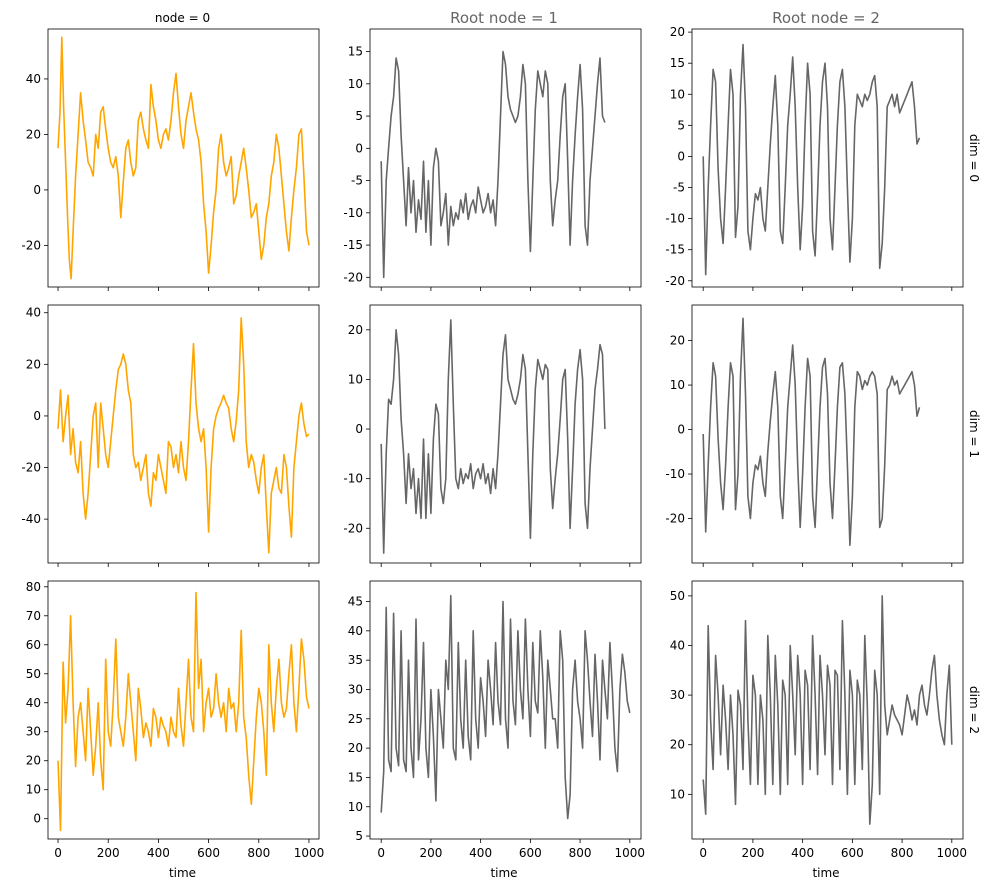  What do you see at coordinates (826, 18) in the screenshot?
I see `col-title-2: Root node = 2` at bounding box center [826, 18].